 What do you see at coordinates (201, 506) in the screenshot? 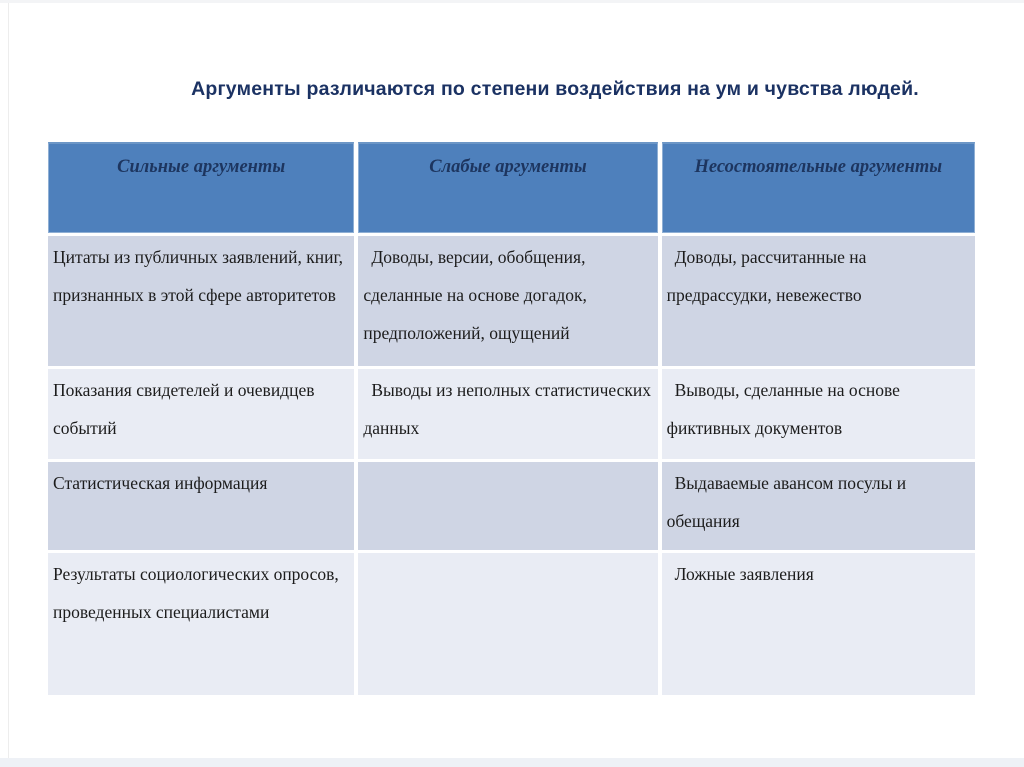
I see `table-cell: Статистическая информация` at bounding box center [201, 506].